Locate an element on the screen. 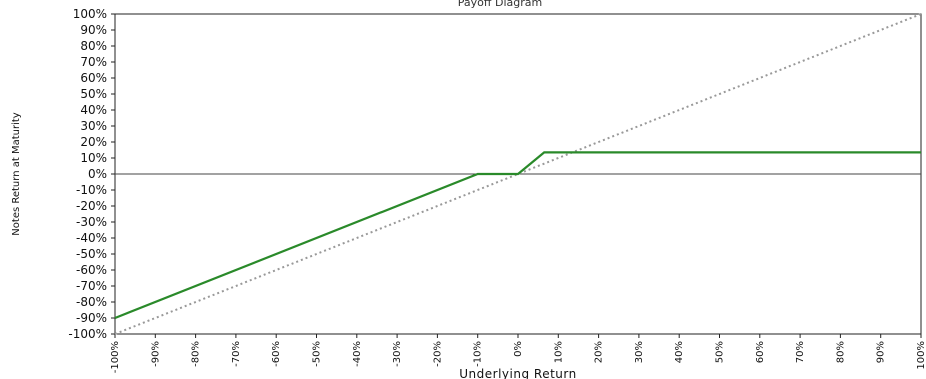 This screenshot has width=926, height=379. chart-top-text: Payoff Diagram is located at coordinates (500, 4).